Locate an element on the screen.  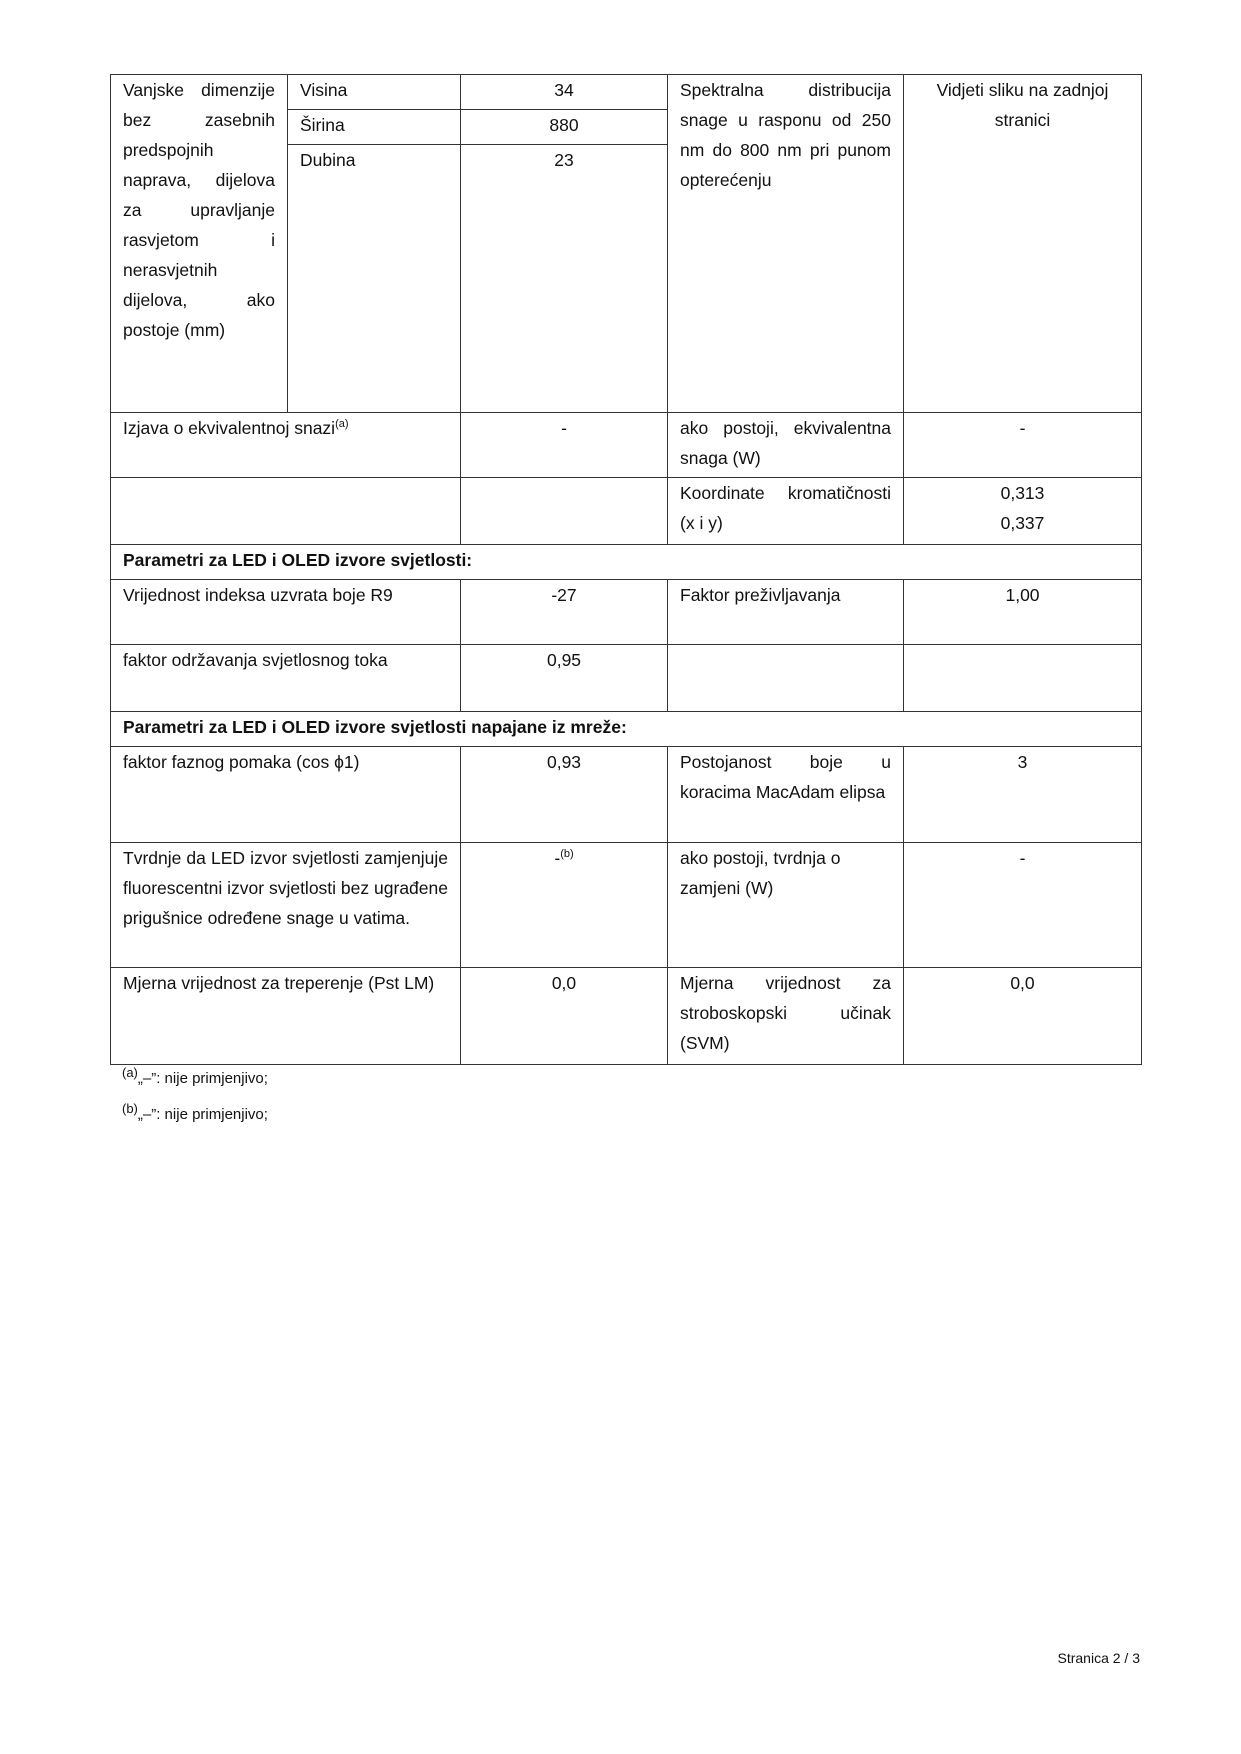
footnote-mark: (a) is located at coordinates (130, 1072).